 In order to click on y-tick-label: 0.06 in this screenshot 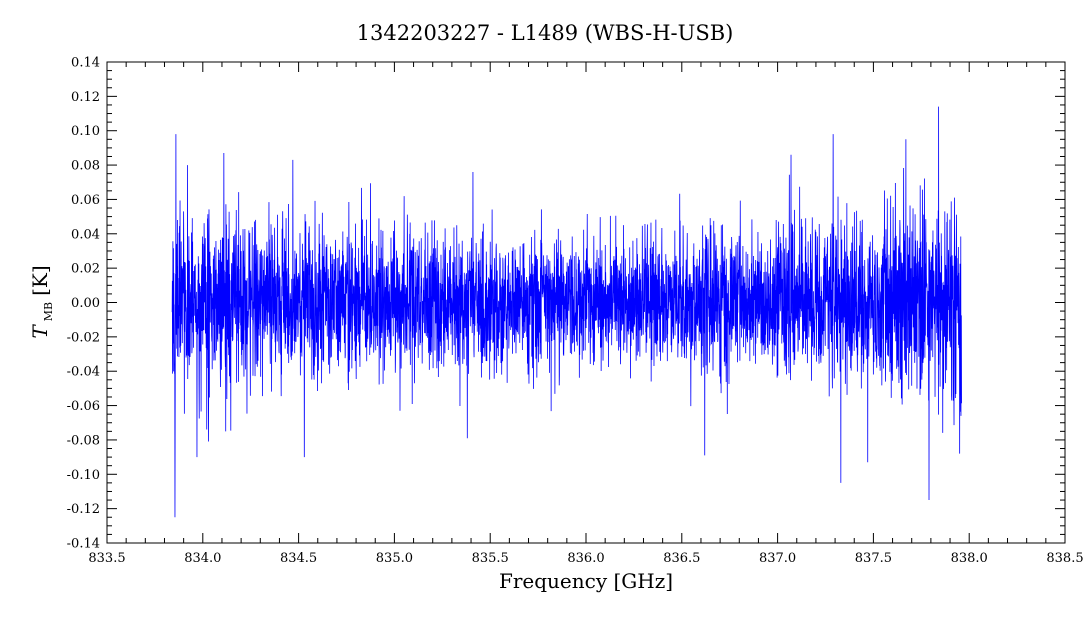, I will do `click(85, 200)`.